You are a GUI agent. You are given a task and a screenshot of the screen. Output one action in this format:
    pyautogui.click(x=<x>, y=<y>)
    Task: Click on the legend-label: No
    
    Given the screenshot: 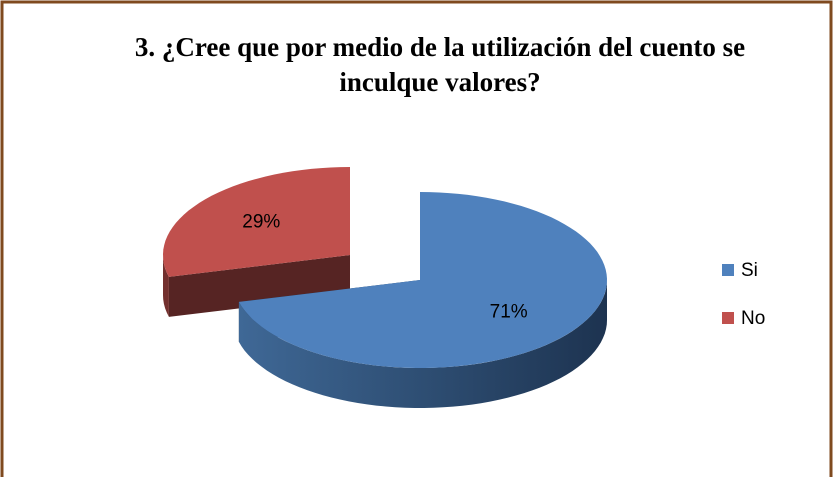 What is the action you would take?
    pyautogui.click(x=753, y=318)
    